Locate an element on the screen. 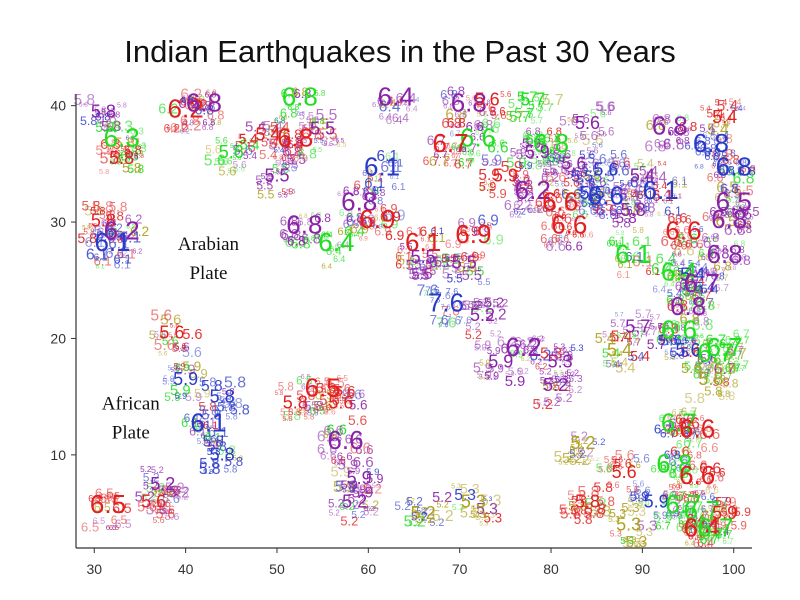 The image size is (800, 600). quake-point: 5.8 is located at coordinates (103, 111).